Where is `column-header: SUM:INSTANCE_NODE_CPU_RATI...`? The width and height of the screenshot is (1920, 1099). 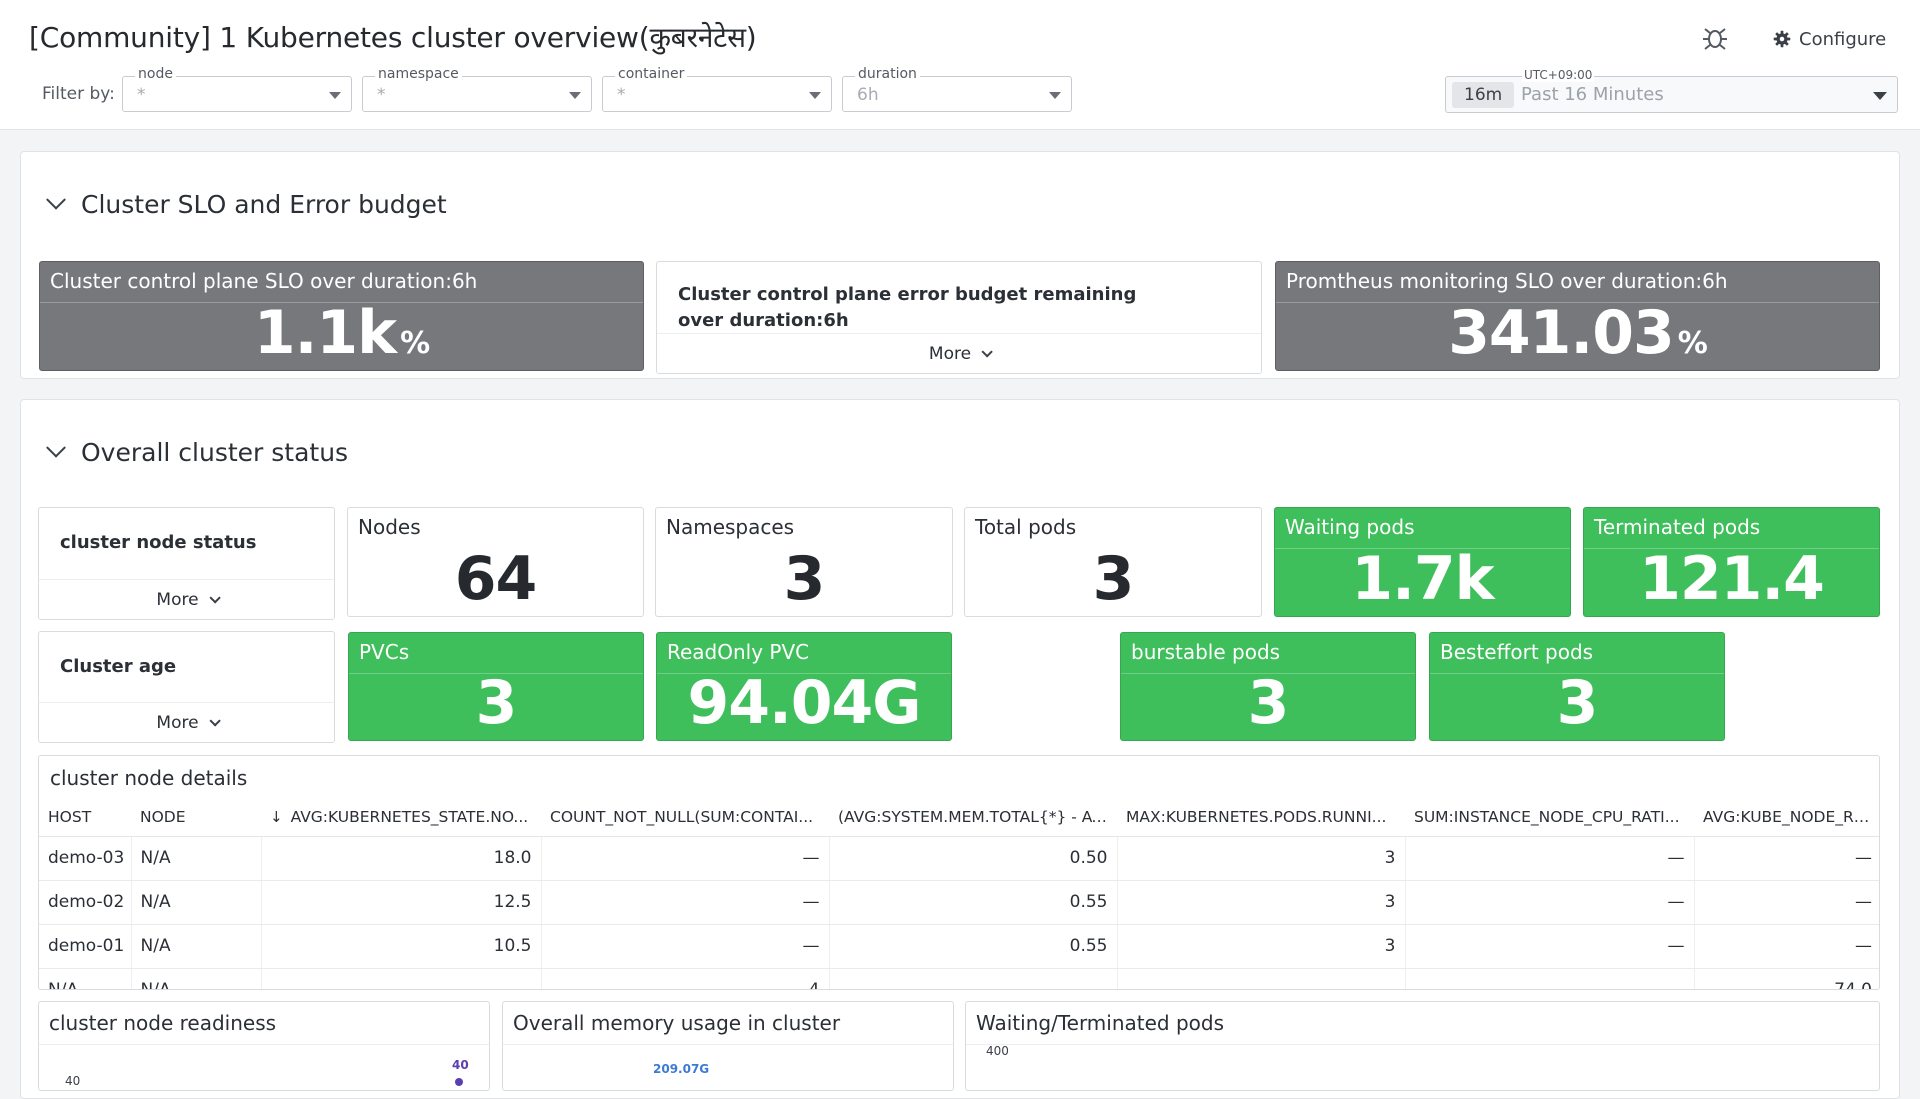
column-header: SUM:INSTANCE_NODE_CPU_RATI... is located at coordinates (1549, 817).